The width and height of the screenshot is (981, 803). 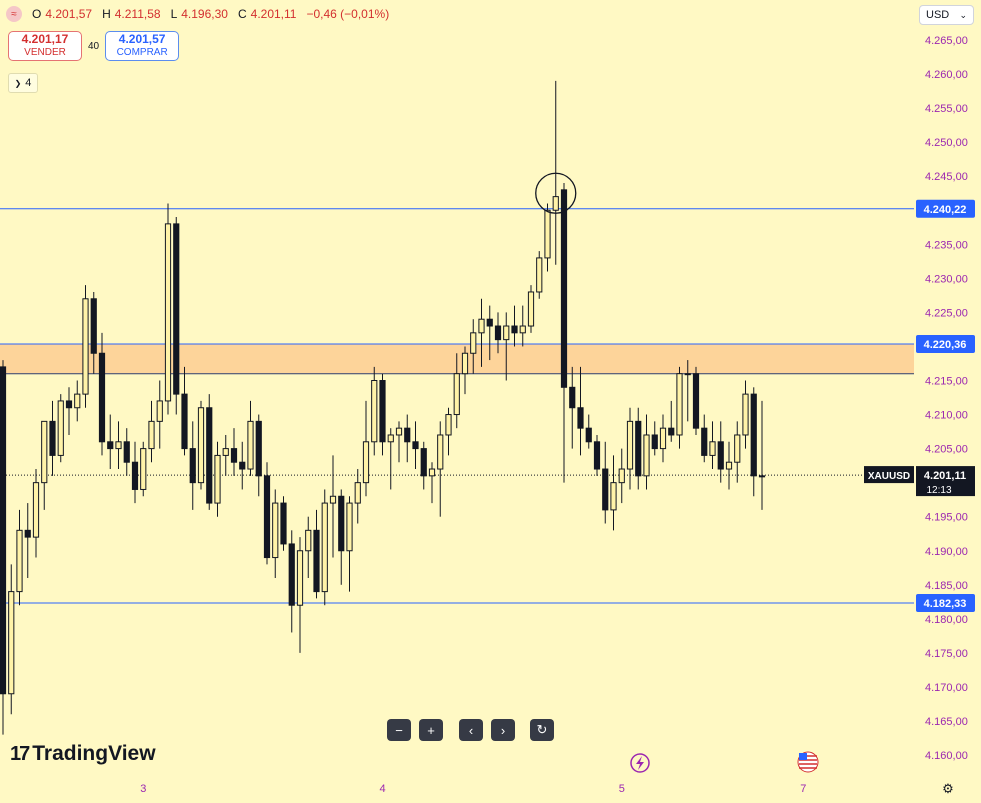 What do you see at coordinates (142, 46) in the screenshot?
I see `buy-button: 4.201,57 COMPRAR` at bounding box center [142, 46].